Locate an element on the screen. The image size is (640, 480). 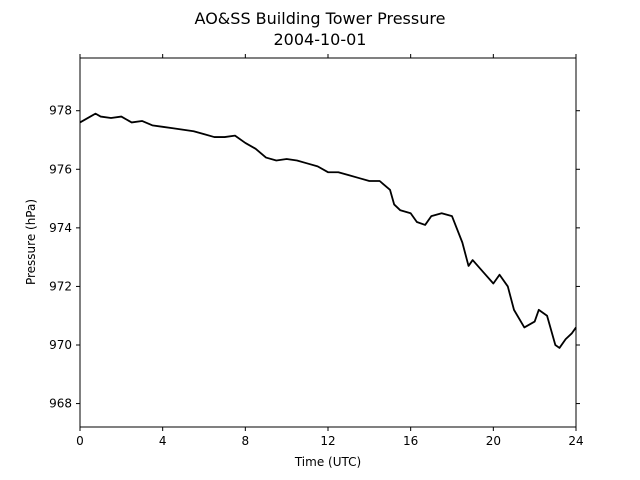
x-tick-label: 0 is located at coordinates (80, 441).